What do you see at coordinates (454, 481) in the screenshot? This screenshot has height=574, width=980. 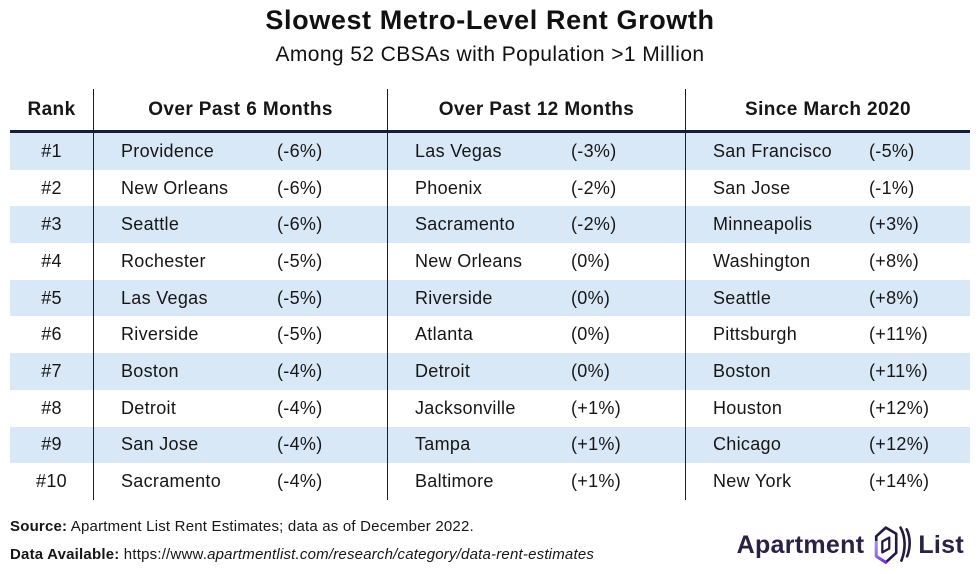 I see `metro-name: Baltimore` at bounding box center [454, 481].